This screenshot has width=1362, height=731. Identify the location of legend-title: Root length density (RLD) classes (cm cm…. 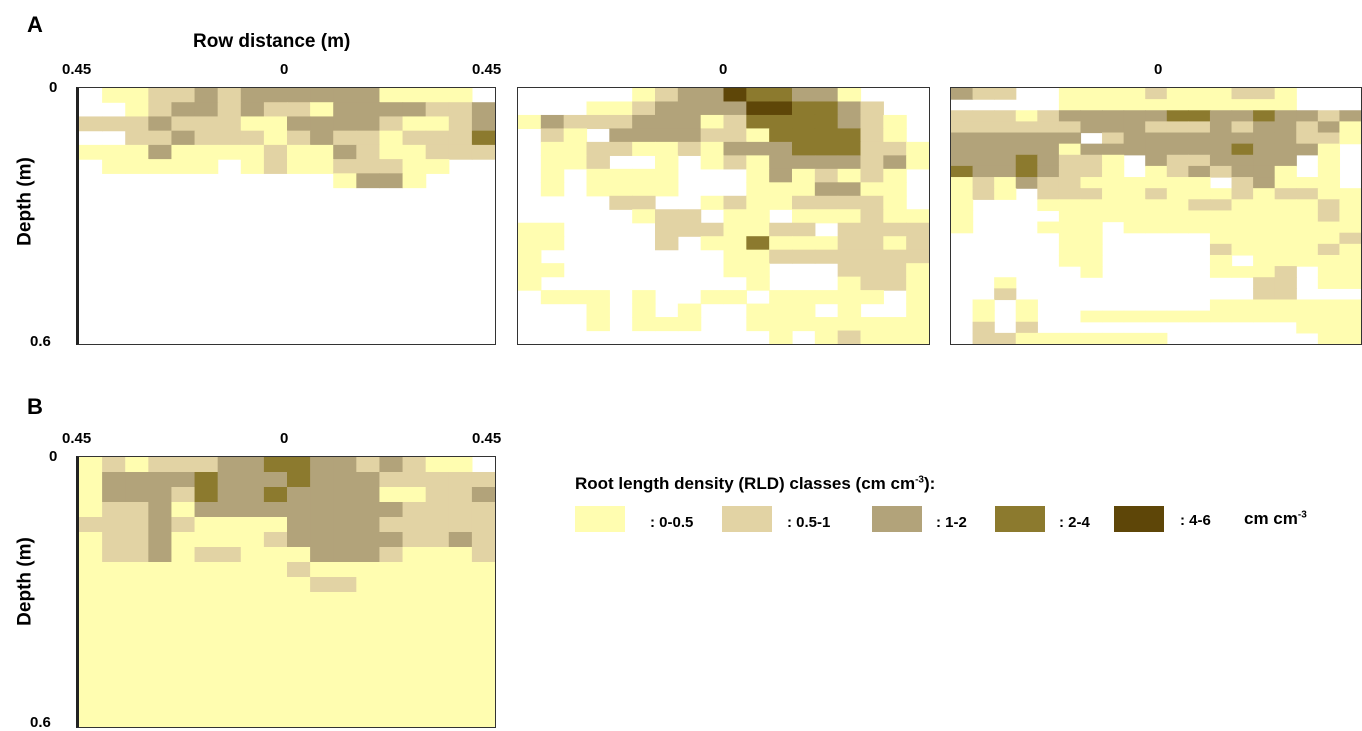
(755, 484).